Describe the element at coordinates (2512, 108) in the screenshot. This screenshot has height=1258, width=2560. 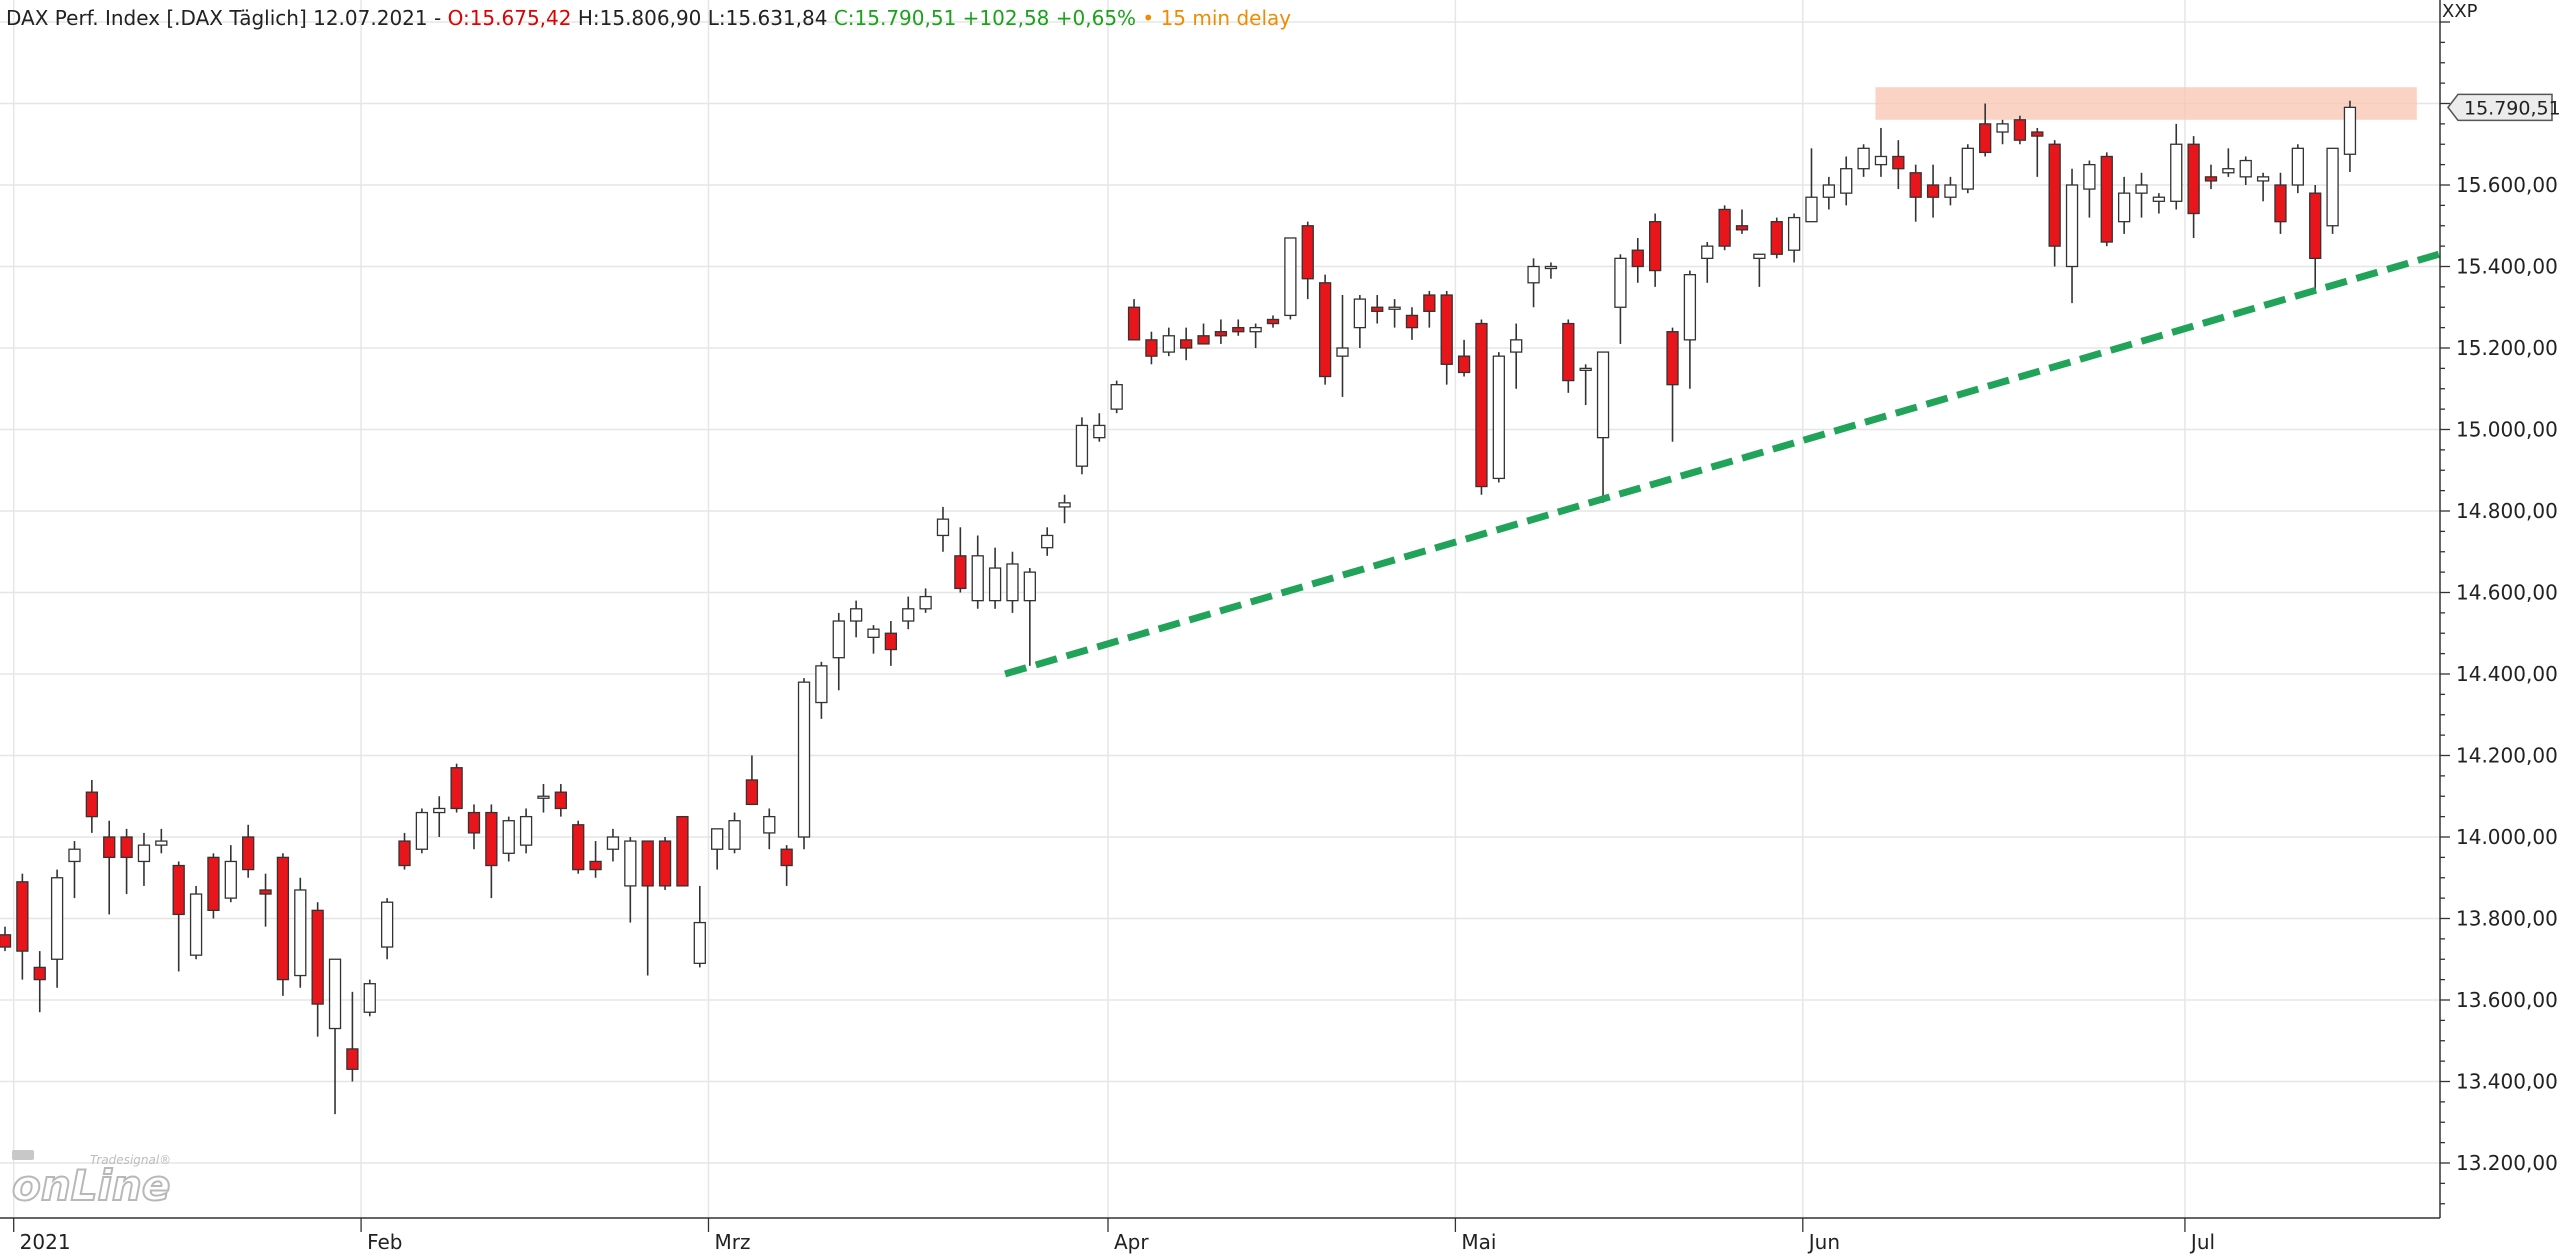
I see `last-price-badge-text: 15.790,51` at that location.